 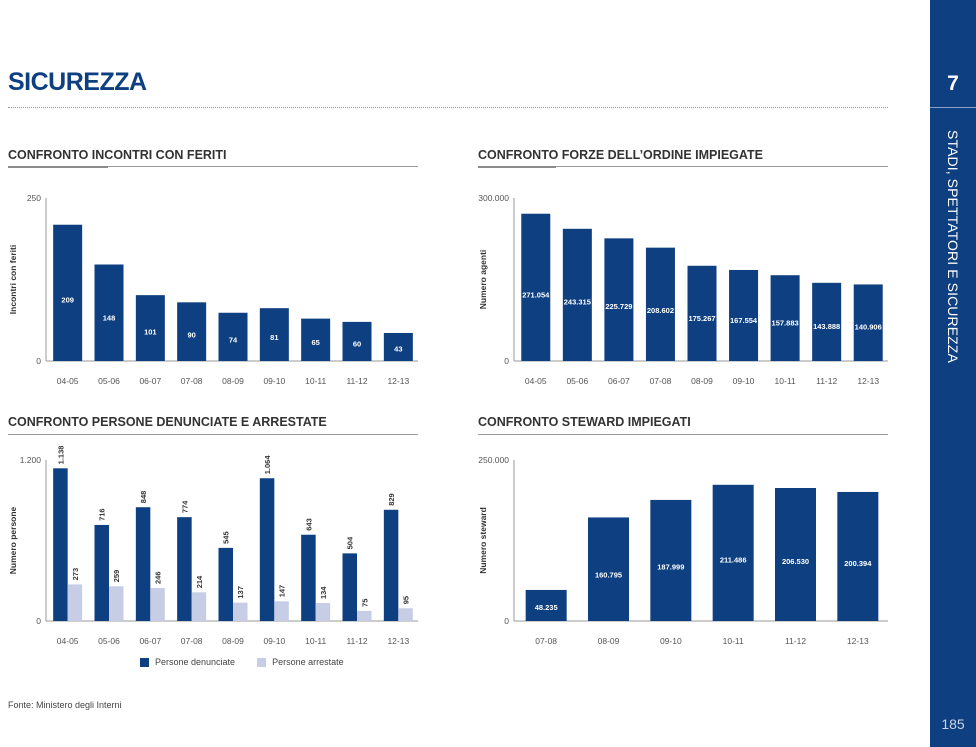 What do you see at coordinates (109, 318) in the screenshot?
I see `data-label: 148` at bounding box center [109, 318].